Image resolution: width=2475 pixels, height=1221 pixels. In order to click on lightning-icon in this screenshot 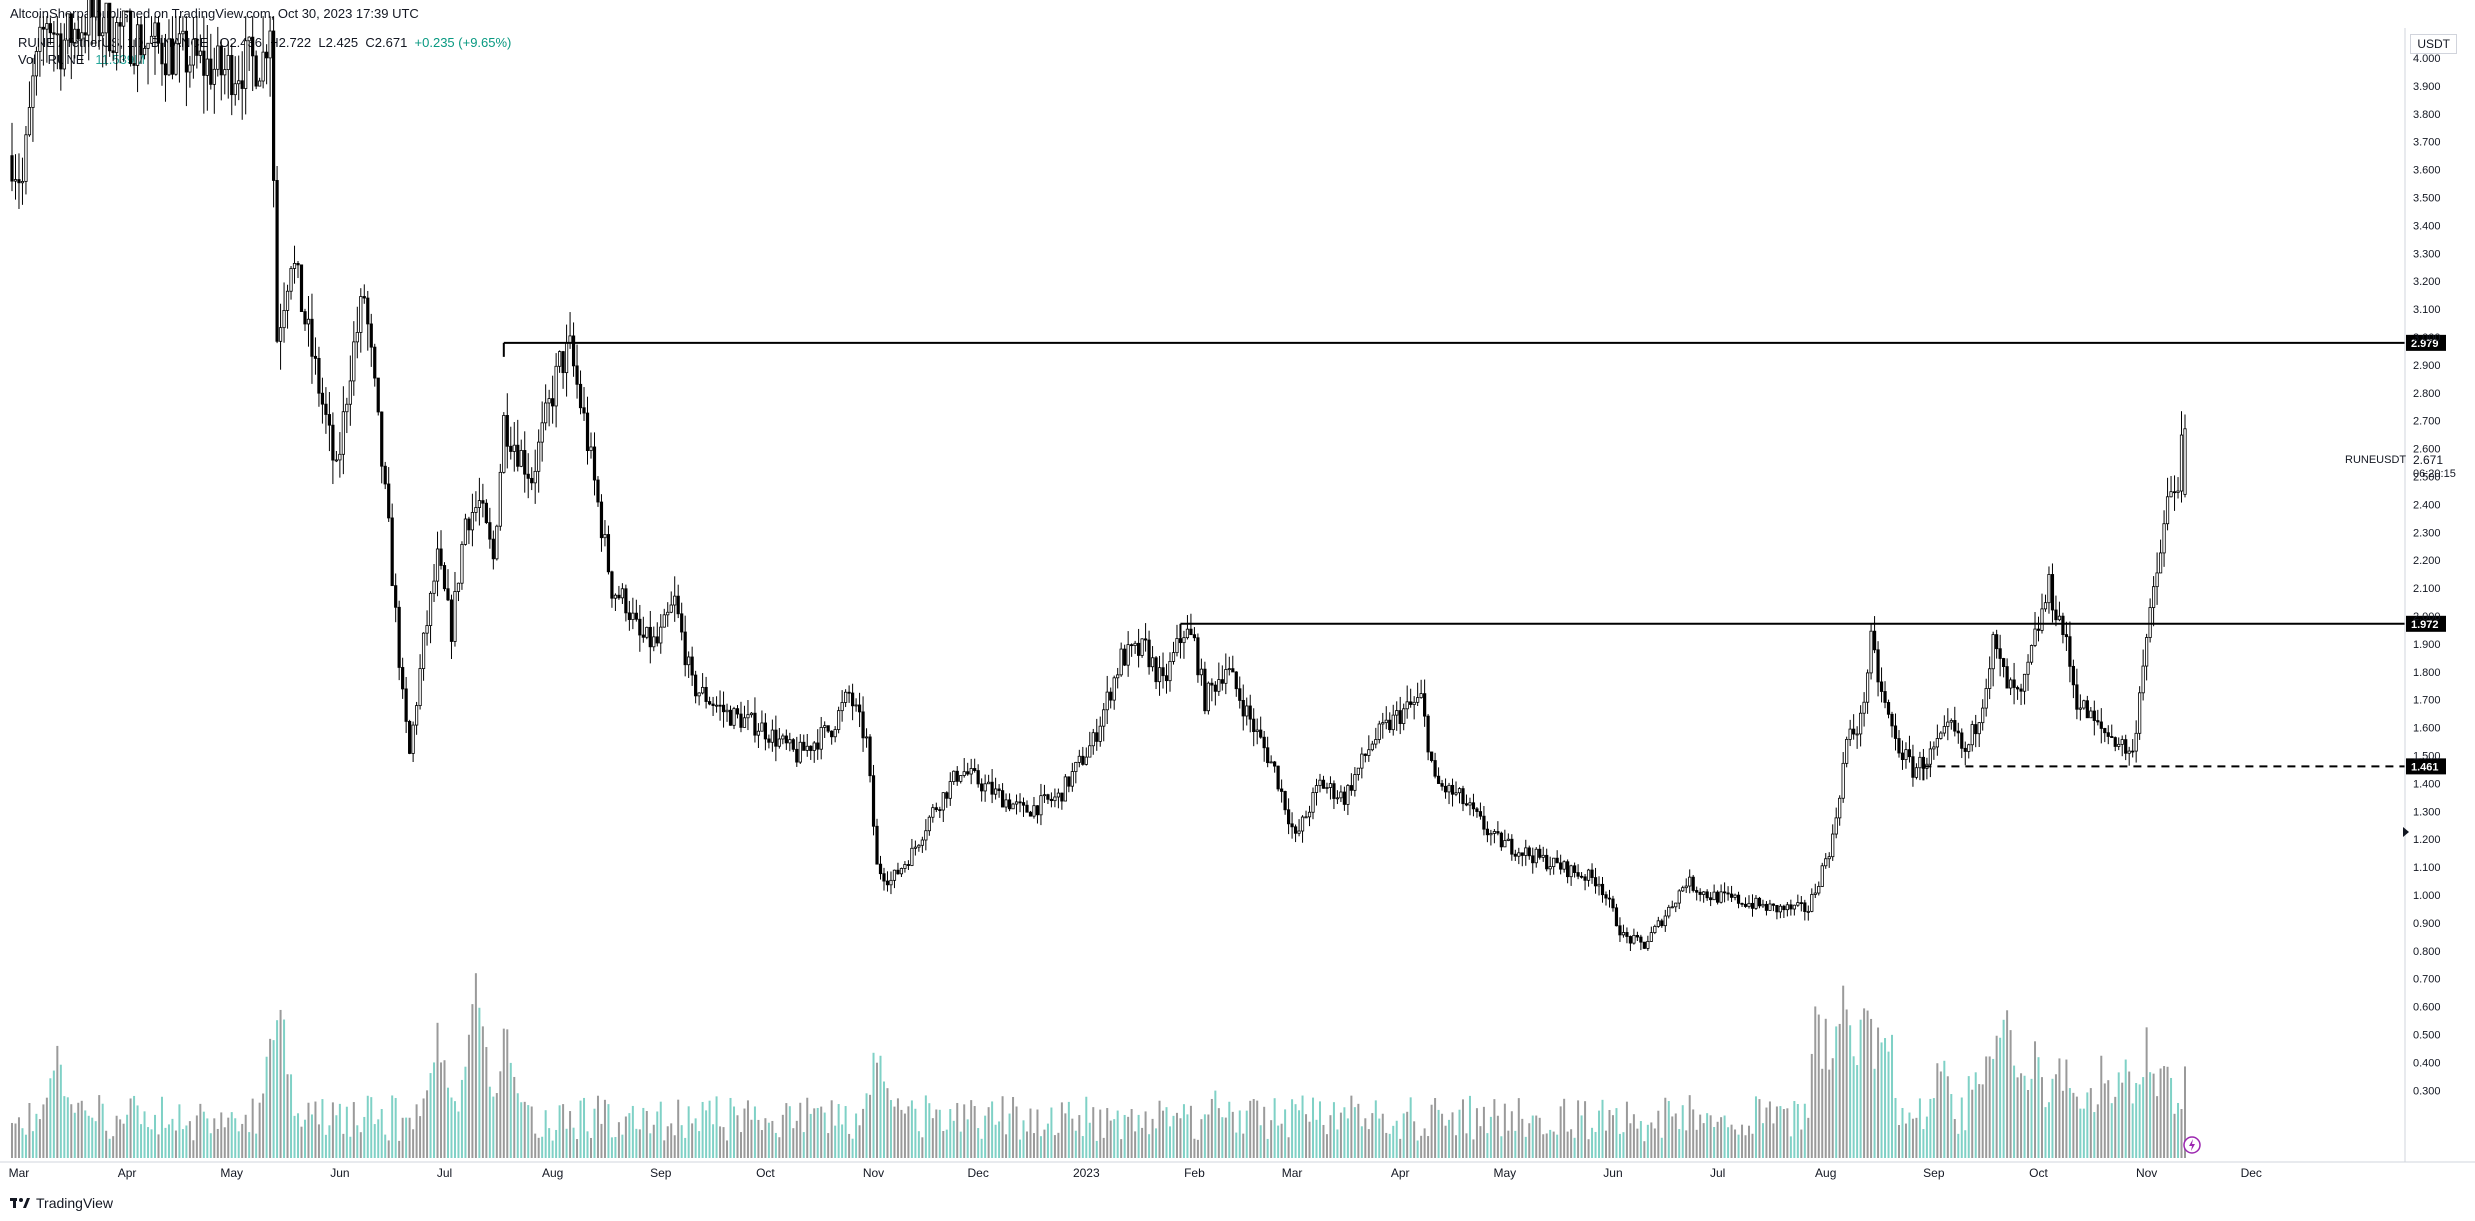, I will do `click(2192, 1145)`.